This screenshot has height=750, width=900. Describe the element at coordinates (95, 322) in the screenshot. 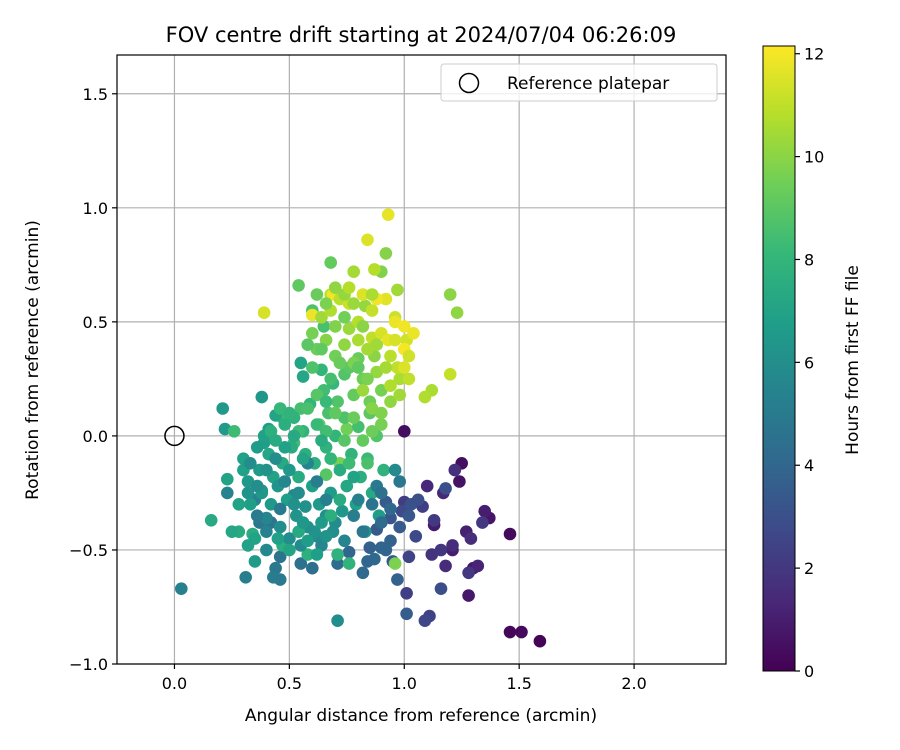

I see `y-tick-label: 0.5` at that location.